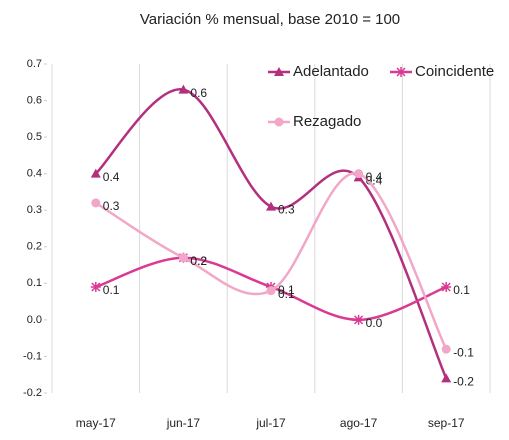 This screenshot has height=440, width=509. What do you see at coordinates (463, 382) in the screenshot?
I see `data-label: -0.2` at bounding box center [463, 382].